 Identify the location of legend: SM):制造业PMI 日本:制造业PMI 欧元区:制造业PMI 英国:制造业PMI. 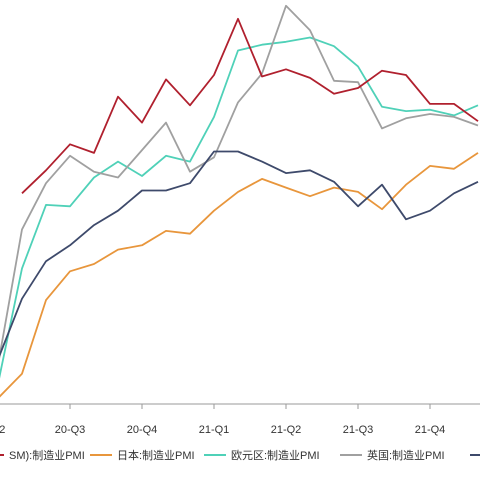
(240, 455).